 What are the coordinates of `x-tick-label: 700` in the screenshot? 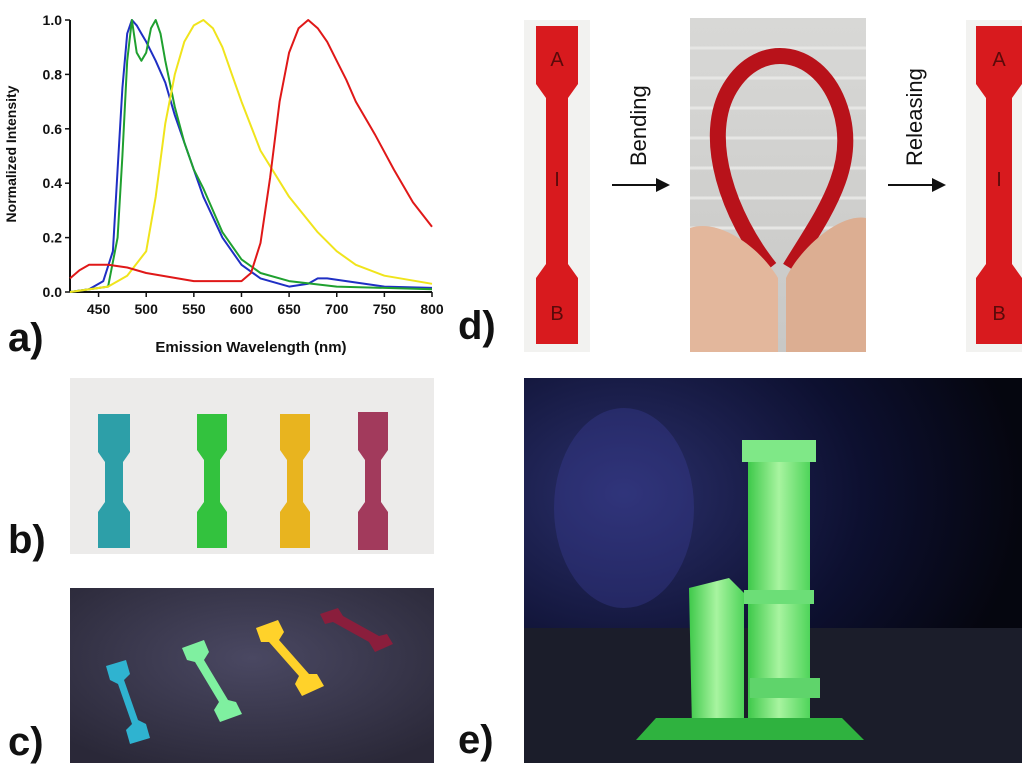 It's located at (337, 309).